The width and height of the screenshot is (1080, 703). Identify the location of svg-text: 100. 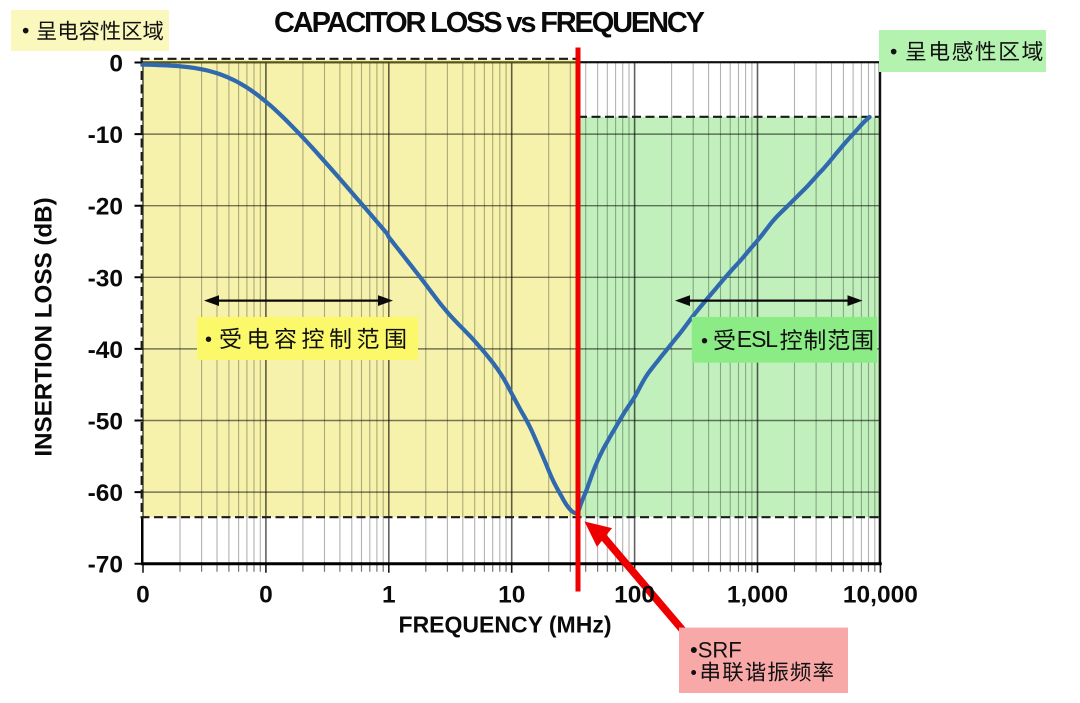
(634, 595).